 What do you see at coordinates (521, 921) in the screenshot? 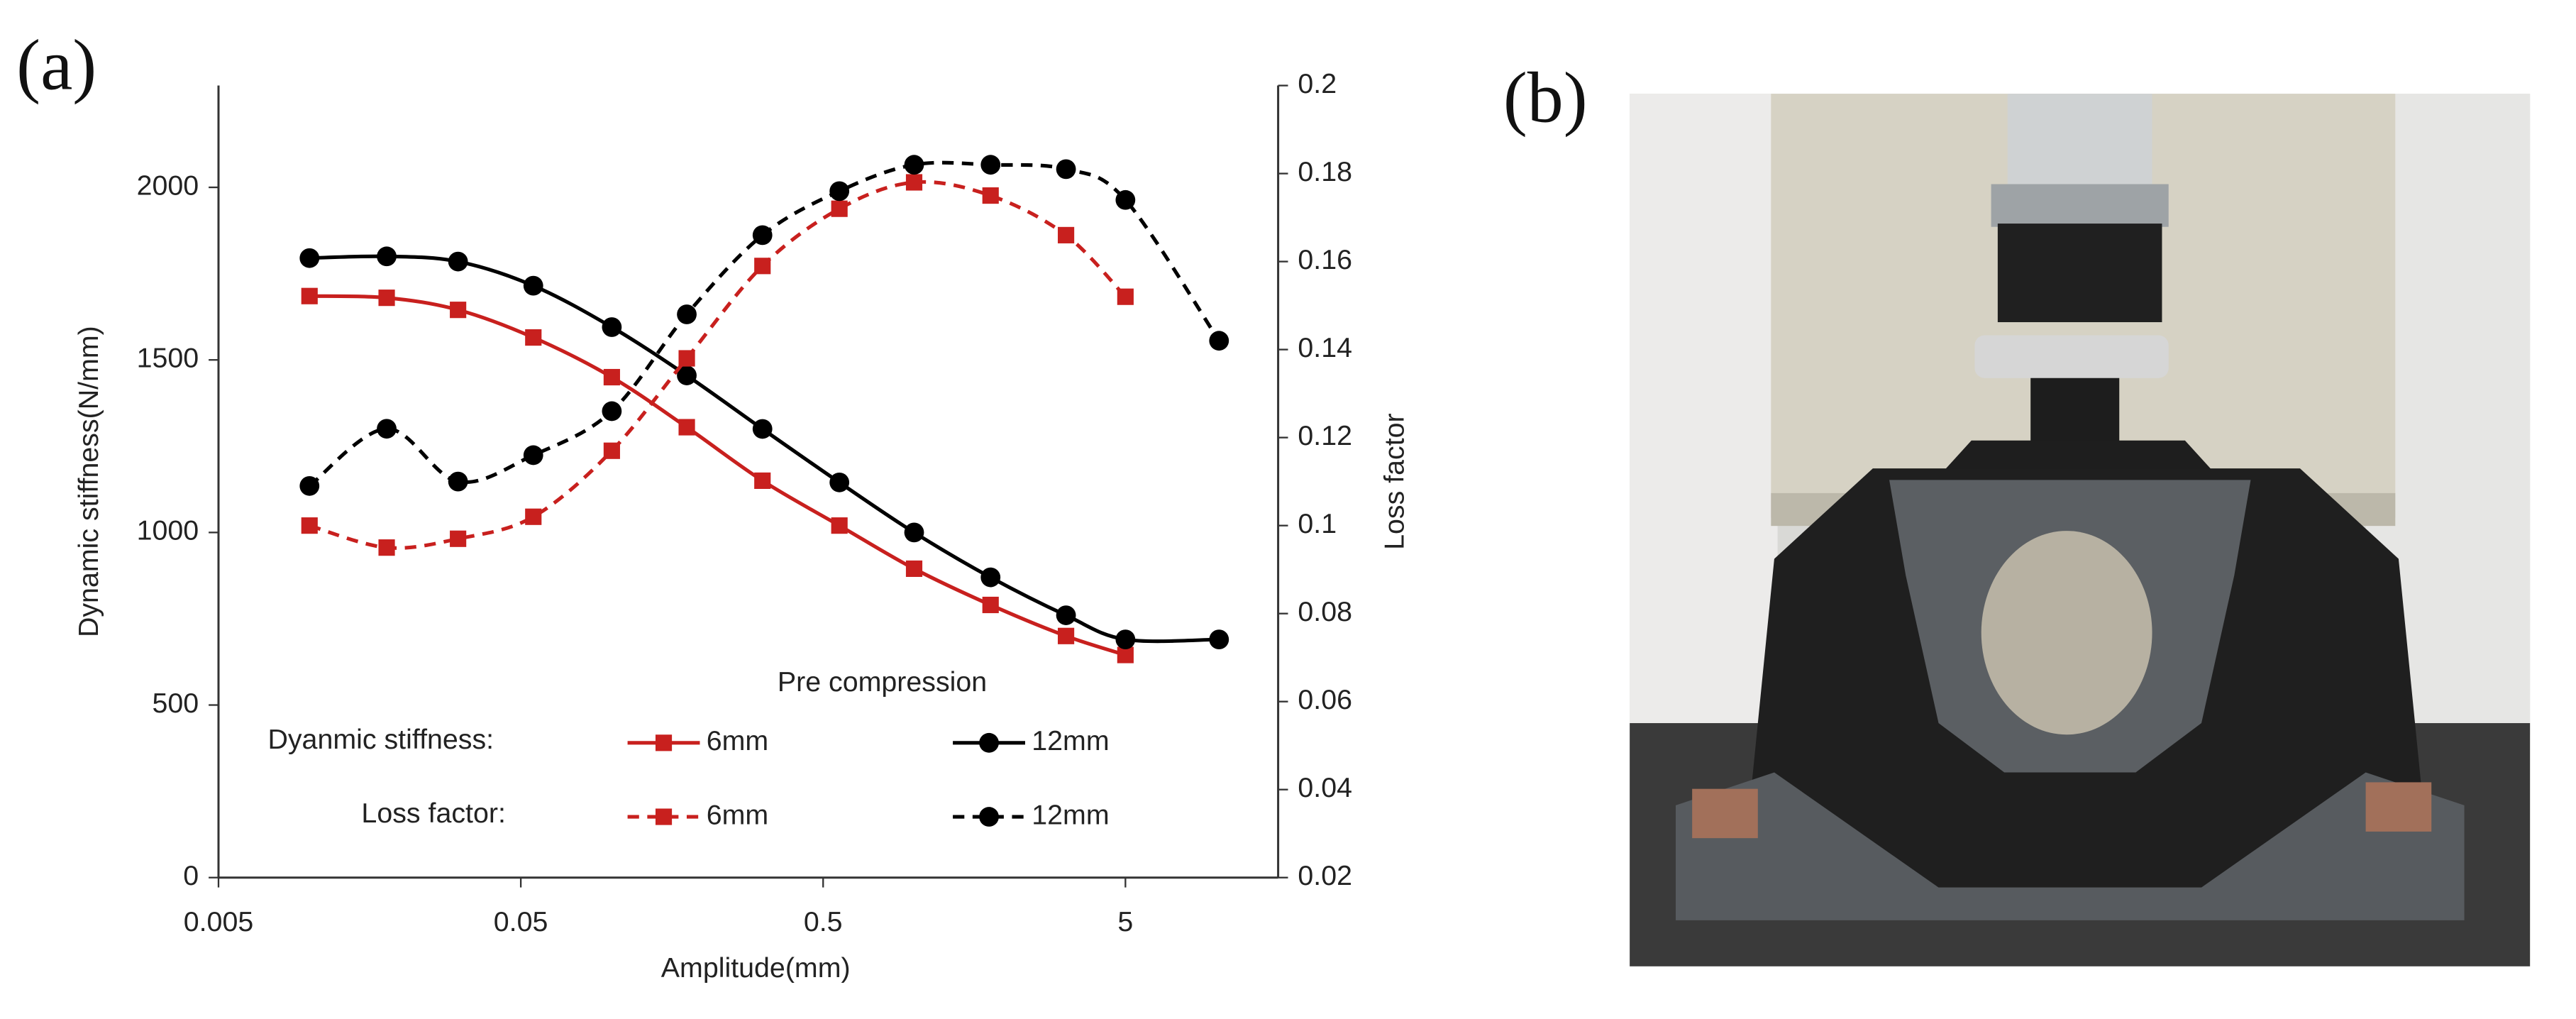
I see `x-tick-label: 0.05` at bounding box center [521, 921].